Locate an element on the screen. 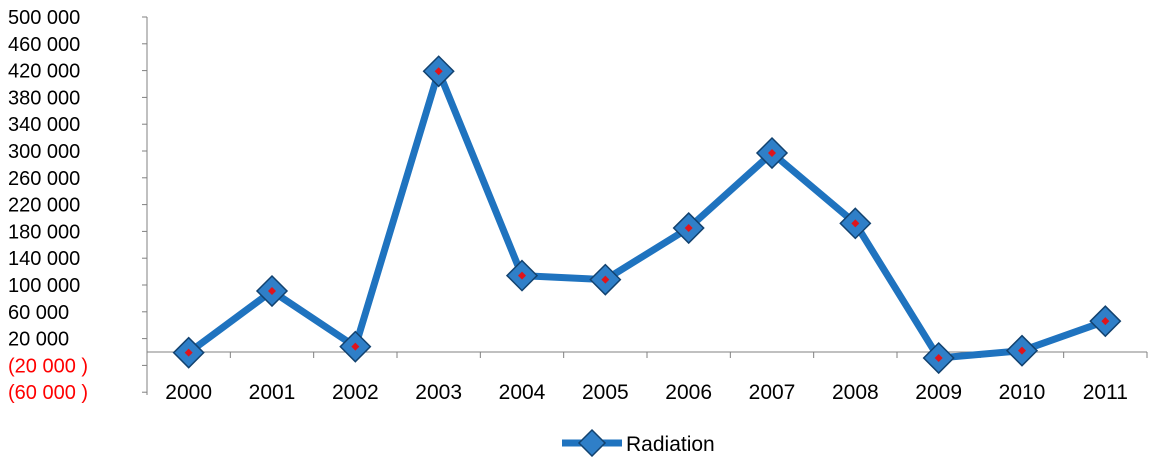 The height and width of the screenshot is (457, 1156). y-tick-label: 220 000 is located at coordinates (44, 206).